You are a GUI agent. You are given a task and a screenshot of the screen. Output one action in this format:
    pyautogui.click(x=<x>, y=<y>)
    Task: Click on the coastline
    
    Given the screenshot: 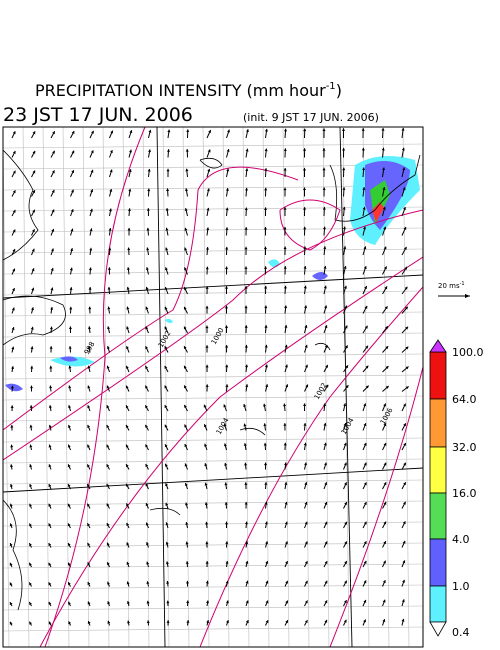 What is the action you would take?
    pyautogui.click(x=211, y=163)
    